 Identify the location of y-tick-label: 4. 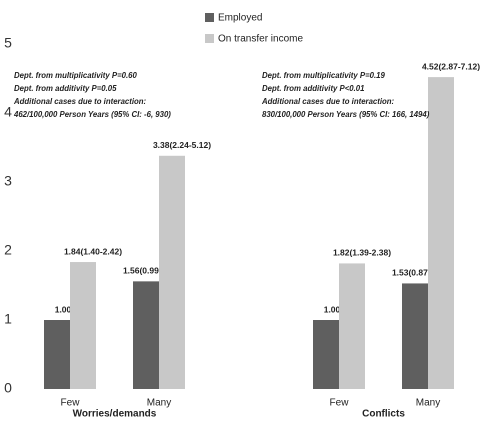
(8, 112).